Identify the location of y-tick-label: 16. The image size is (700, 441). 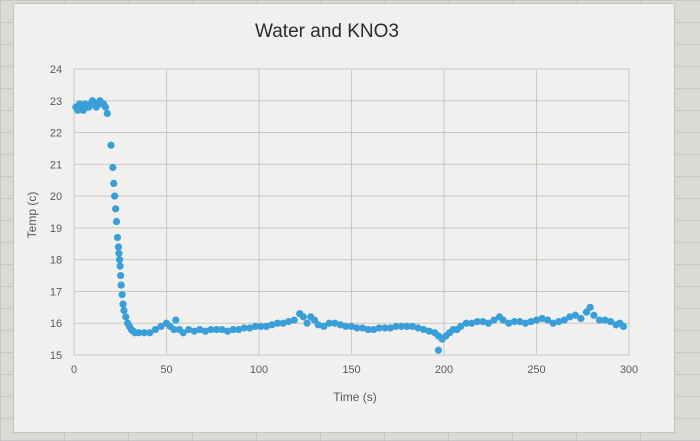
(56, 324).